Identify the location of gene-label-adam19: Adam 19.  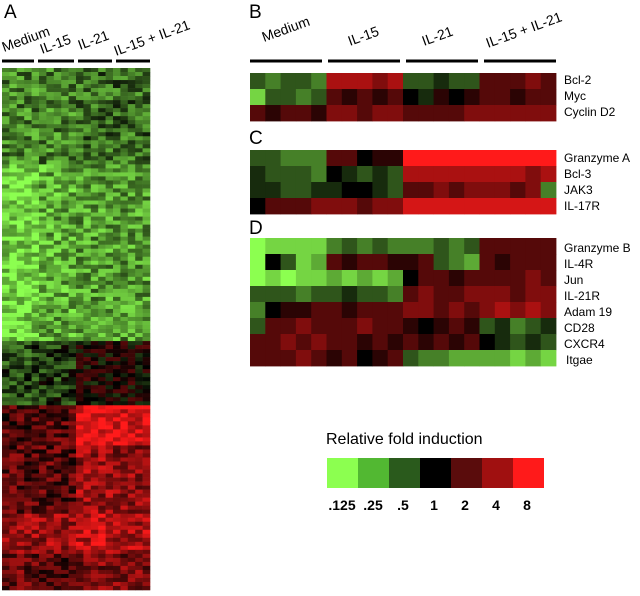
(588, 312).